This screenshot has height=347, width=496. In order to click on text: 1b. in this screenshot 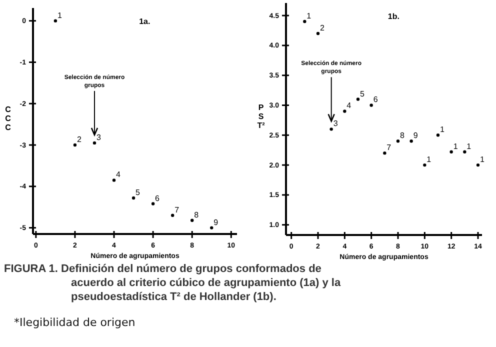, I will do `click(394, 16)`.